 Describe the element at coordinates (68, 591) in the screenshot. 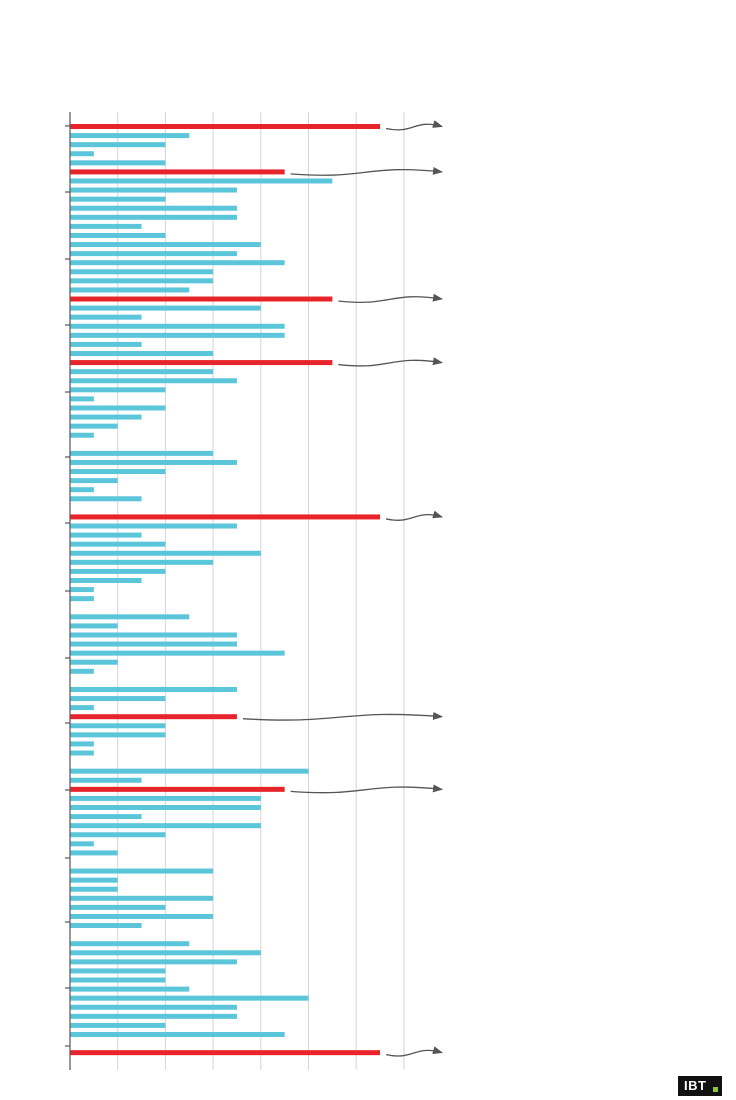

I see `y-axis` at that location.